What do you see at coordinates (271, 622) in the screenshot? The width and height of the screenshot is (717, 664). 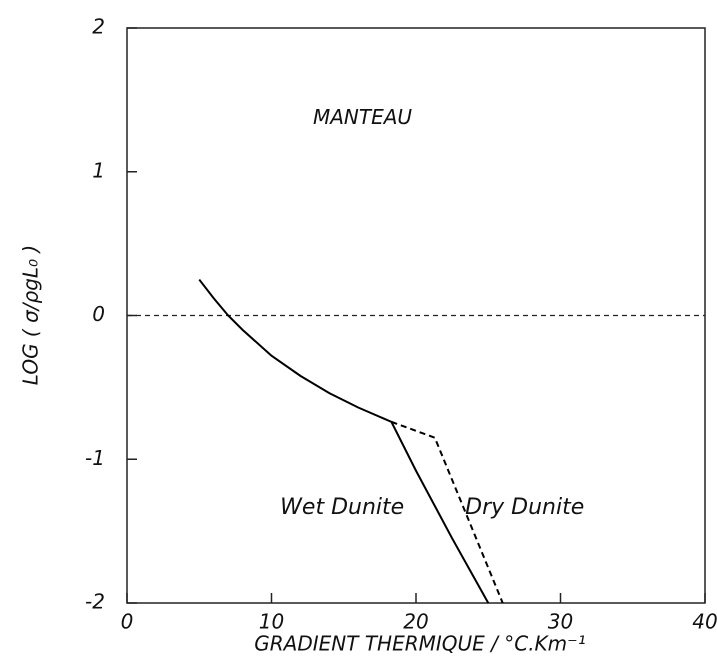 I see `x-tick-label: 10` at bounding box center [271, 622].